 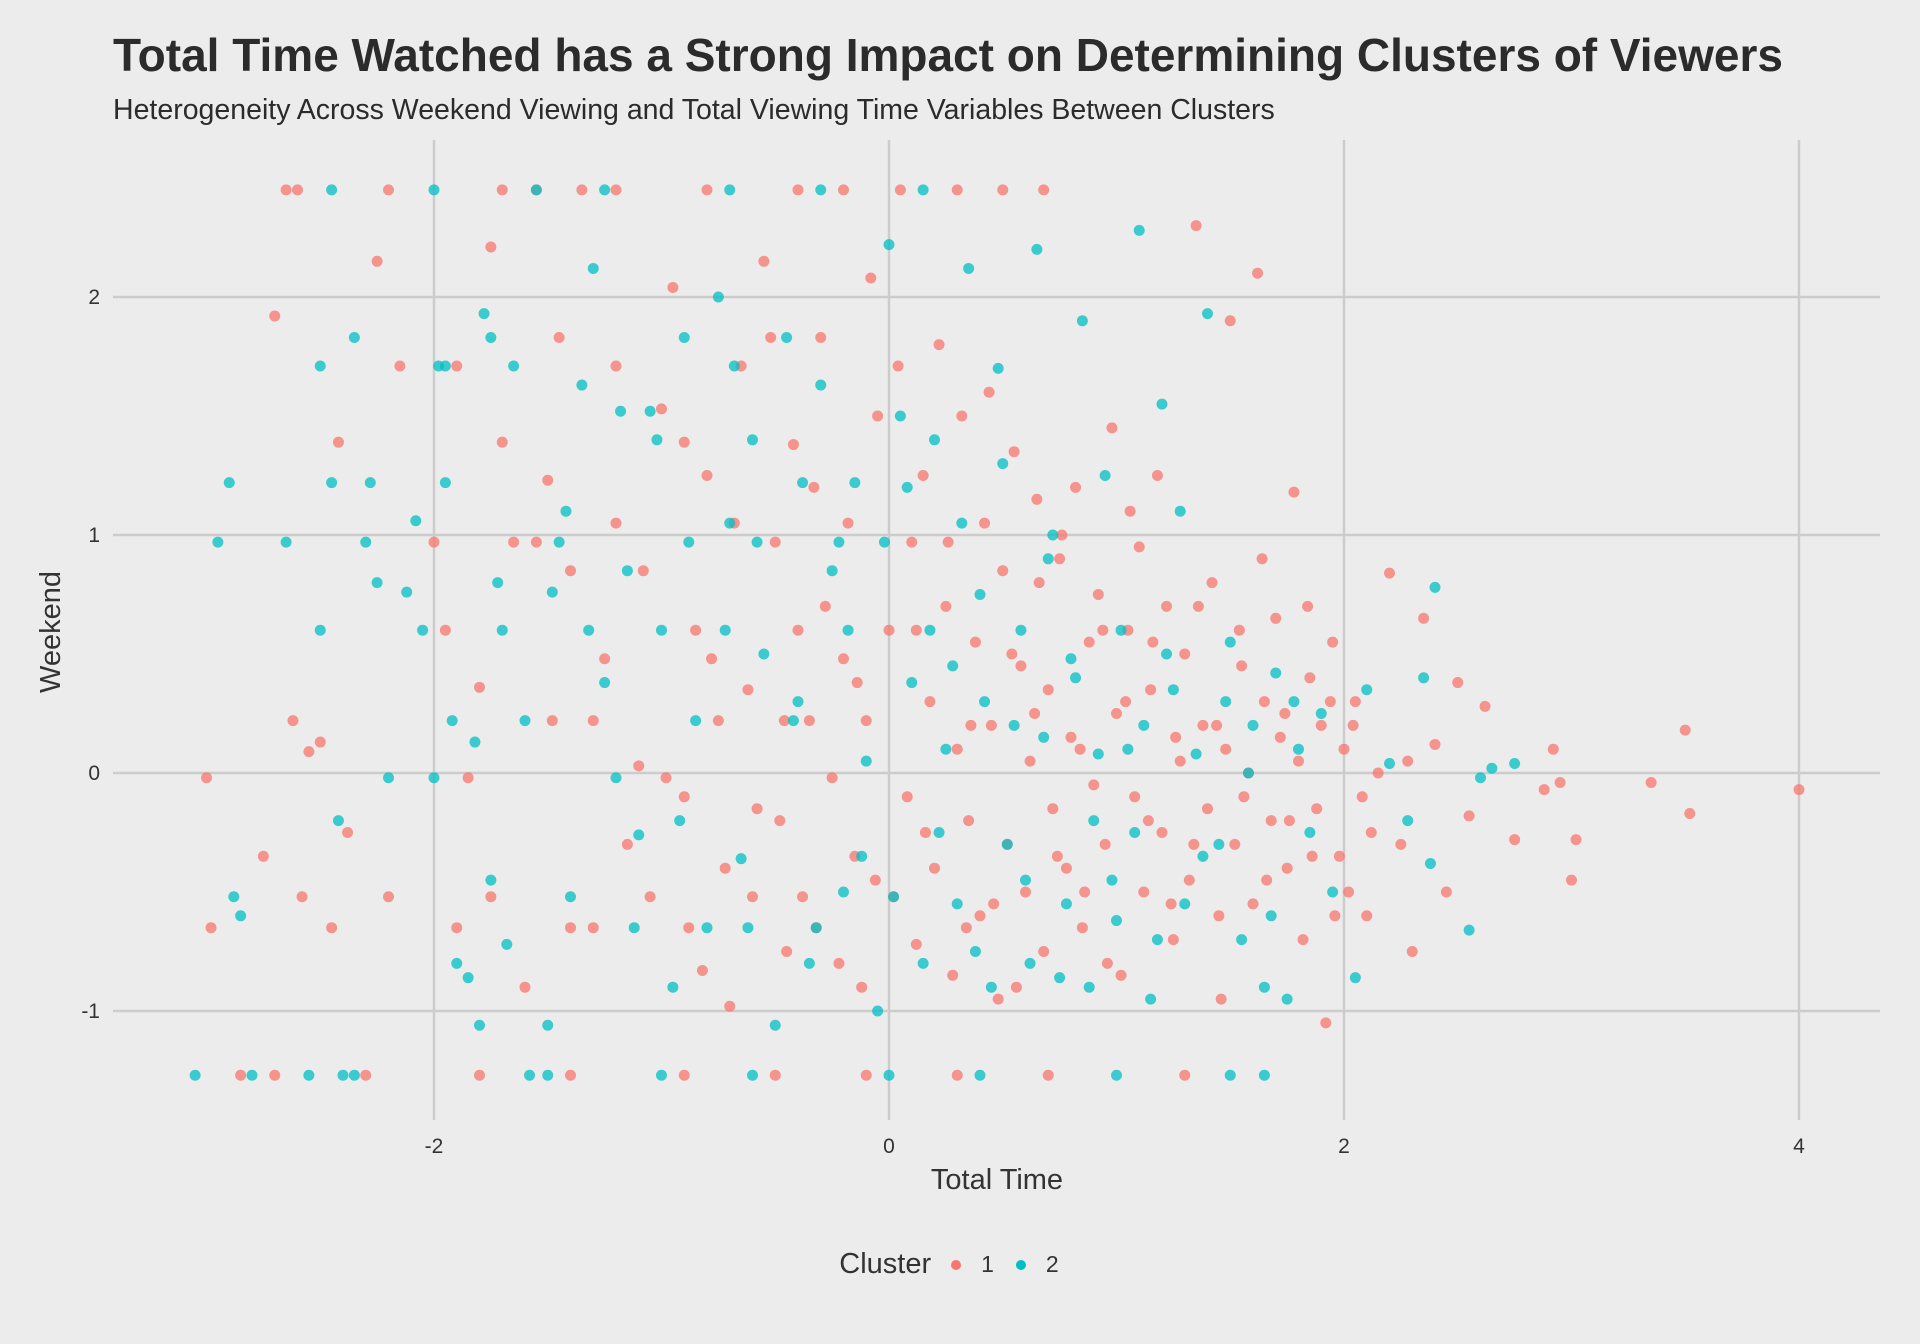 What do you see at coordinates (90, 1011) in the screenshot?
I see `y-tick-label: -1` at bounding box center [90, 1011].